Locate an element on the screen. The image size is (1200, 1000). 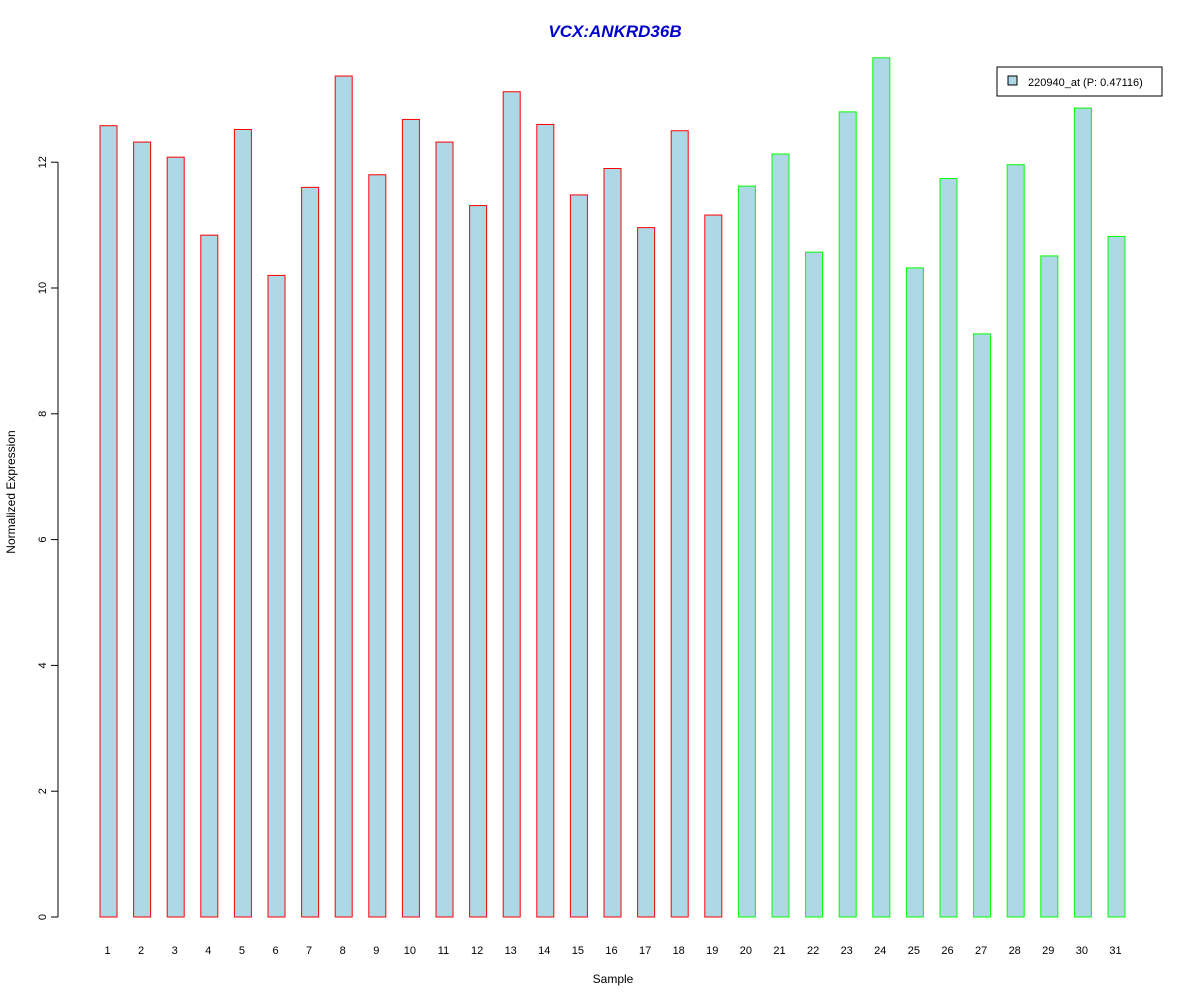
x-tick-label: 19 is located at coordinates (712, 951).